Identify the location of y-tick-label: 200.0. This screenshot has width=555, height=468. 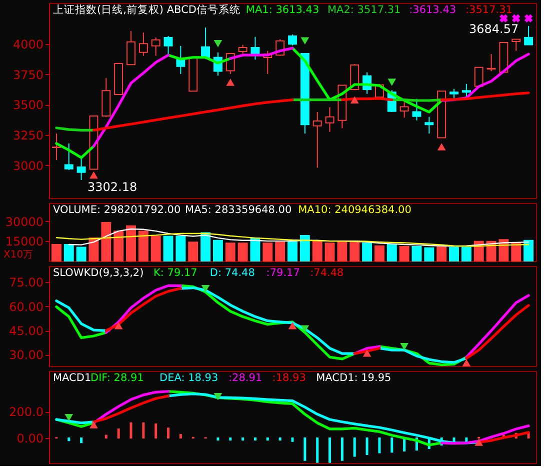
(26, 412).